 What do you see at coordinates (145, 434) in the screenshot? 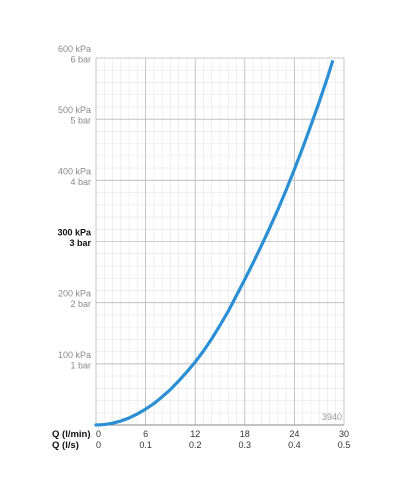
I see `x-tick-label: 6` at bounding box center [145, 434].